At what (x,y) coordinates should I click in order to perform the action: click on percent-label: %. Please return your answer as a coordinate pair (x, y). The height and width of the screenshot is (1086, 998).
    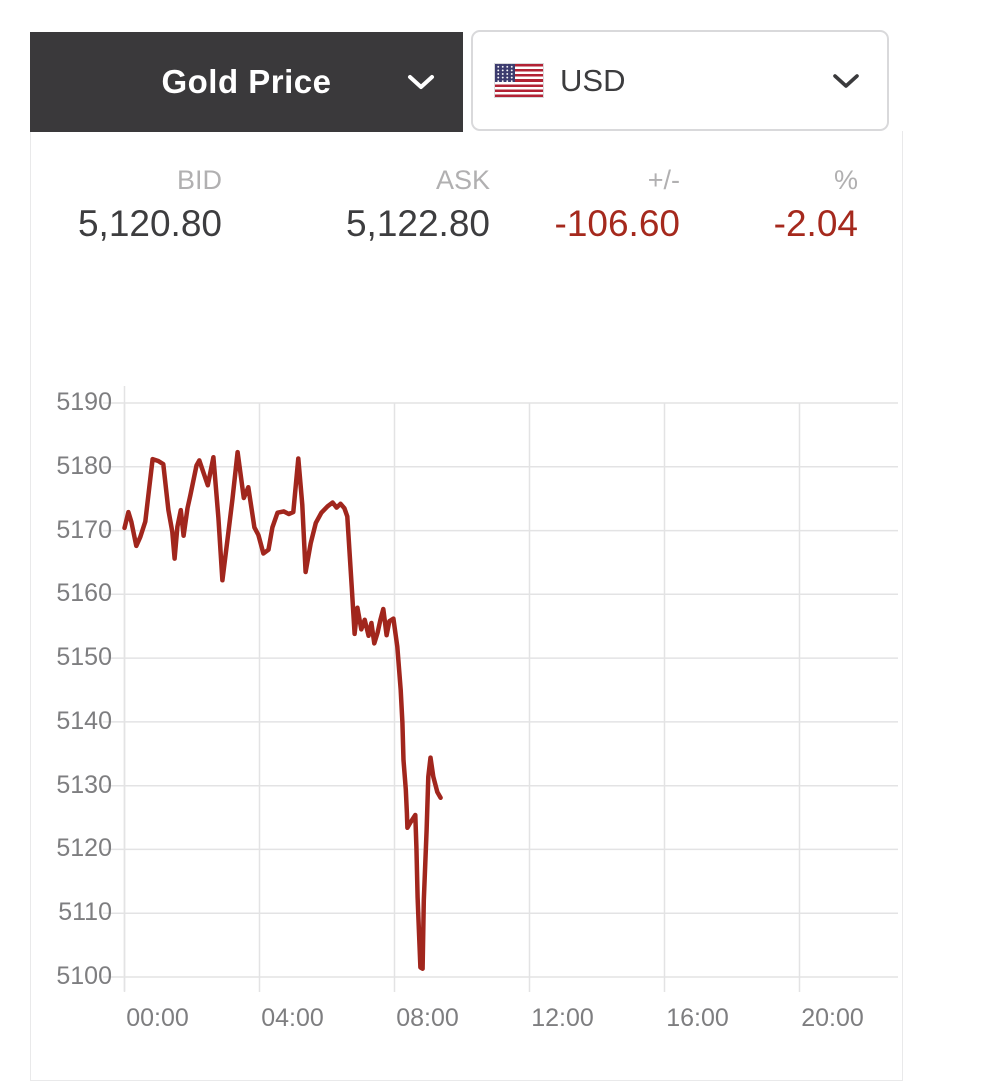
    Looking at the image, I should click on (845, 180).